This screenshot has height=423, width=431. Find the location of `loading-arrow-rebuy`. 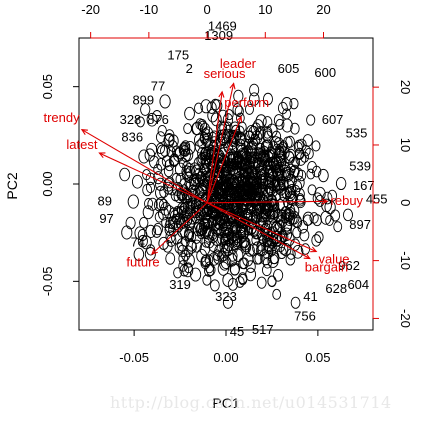

loading-arrow-rebuy is located at coordinates (267, 202).